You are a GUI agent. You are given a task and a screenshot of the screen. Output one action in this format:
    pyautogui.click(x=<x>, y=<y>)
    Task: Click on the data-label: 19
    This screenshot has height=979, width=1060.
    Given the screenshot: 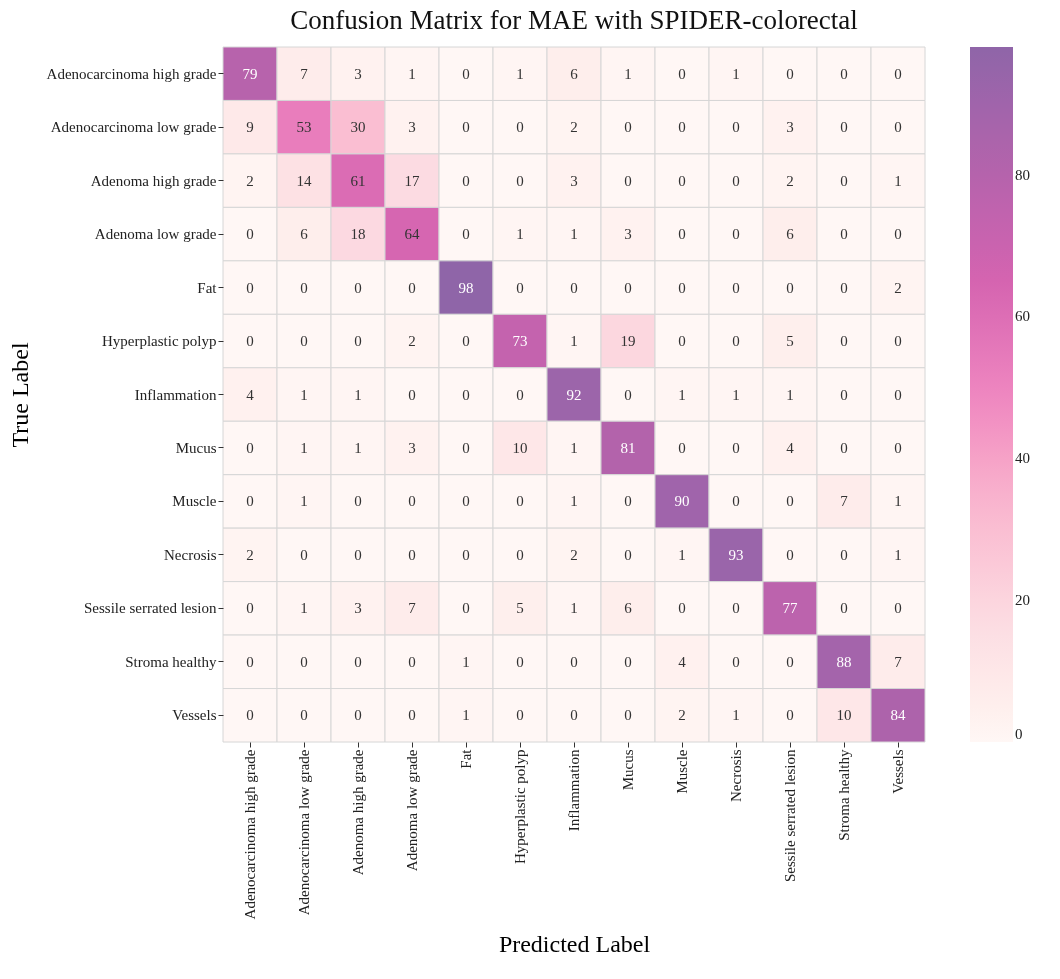 What is the action you would take?
    pyautogui.click(x=628, y=341)
    